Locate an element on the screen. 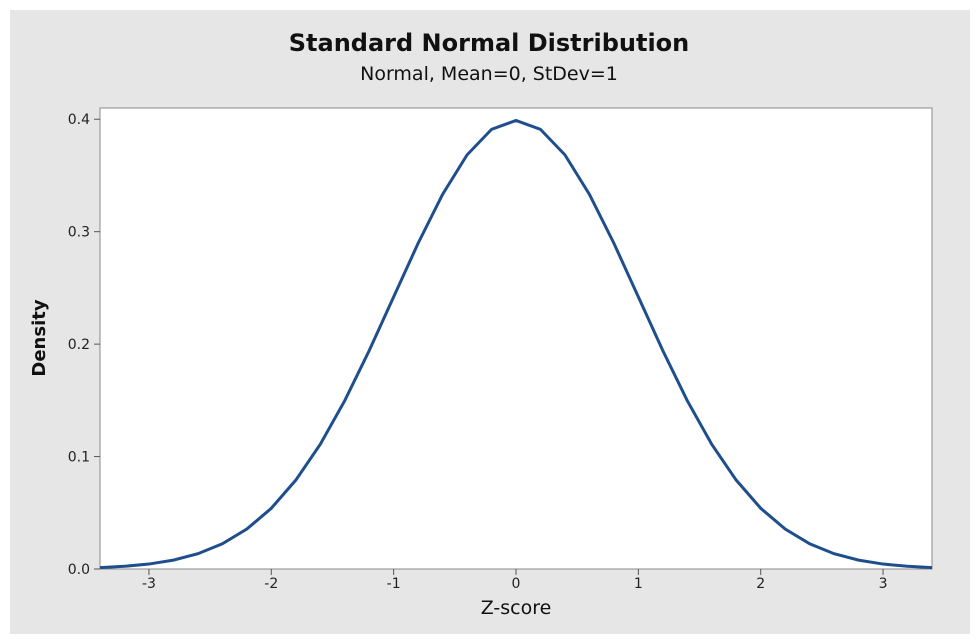 The image size is (980, 644). y-tick-label: 0.3 is located at coordinates (79, 233).